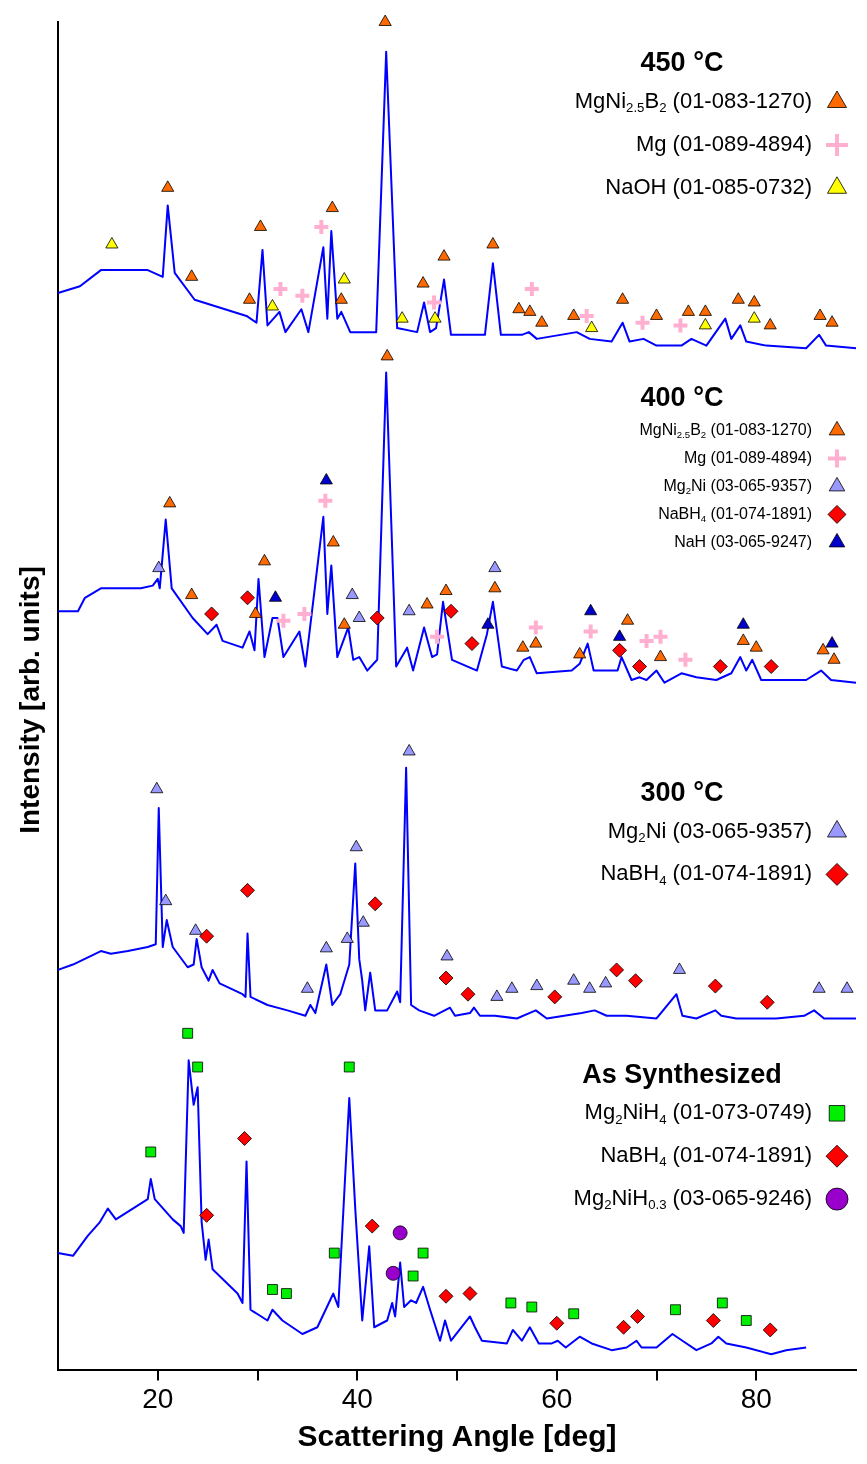 This screenshot has height=1464, width=867. What do you see at coordinates (682, 396) in the screenshot?
I see `annotation: 400 °C` at bounding box center [682, 396].